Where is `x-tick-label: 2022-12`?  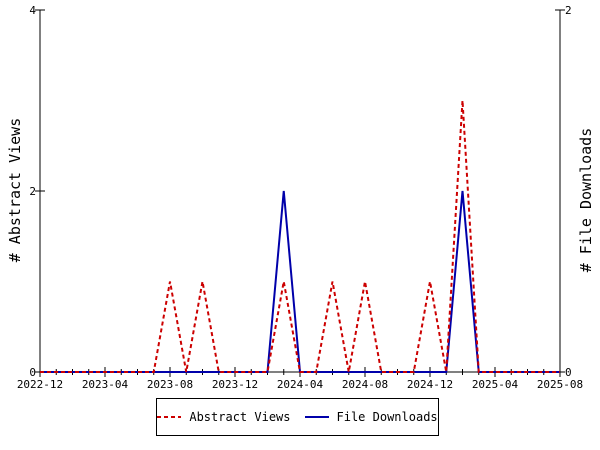 x-tick-label: 2022-12 is located at coordinates (40, 384).